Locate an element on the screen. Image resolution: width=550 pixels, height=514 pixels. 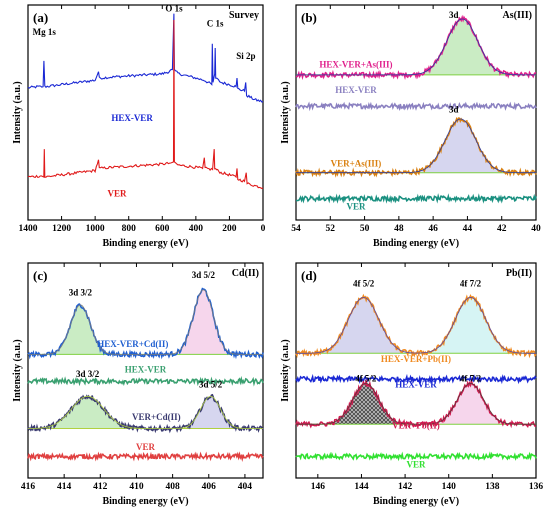
x-tick-label: 200 is located at coordinates (229, 229).